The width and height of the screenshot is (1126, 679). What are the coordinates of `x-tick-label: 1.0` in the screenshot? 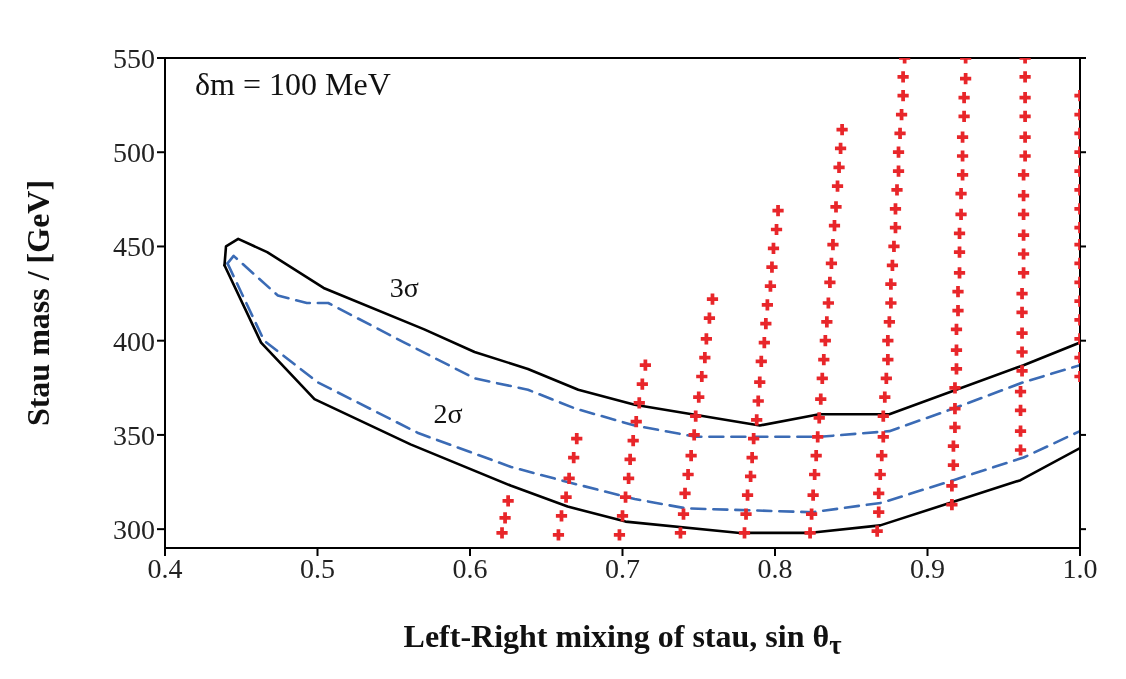 It's located at (1080, 568).